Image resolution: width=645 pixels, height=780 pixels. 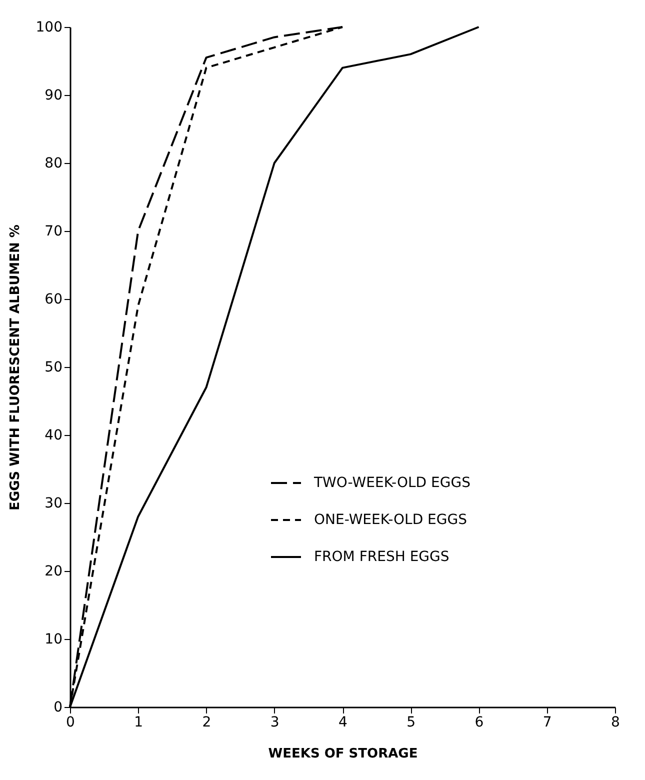 What do you see at coordinates (275, 722) in the screenshot?
I see `x-tick-label: 3` at bounding box center [275, 722].